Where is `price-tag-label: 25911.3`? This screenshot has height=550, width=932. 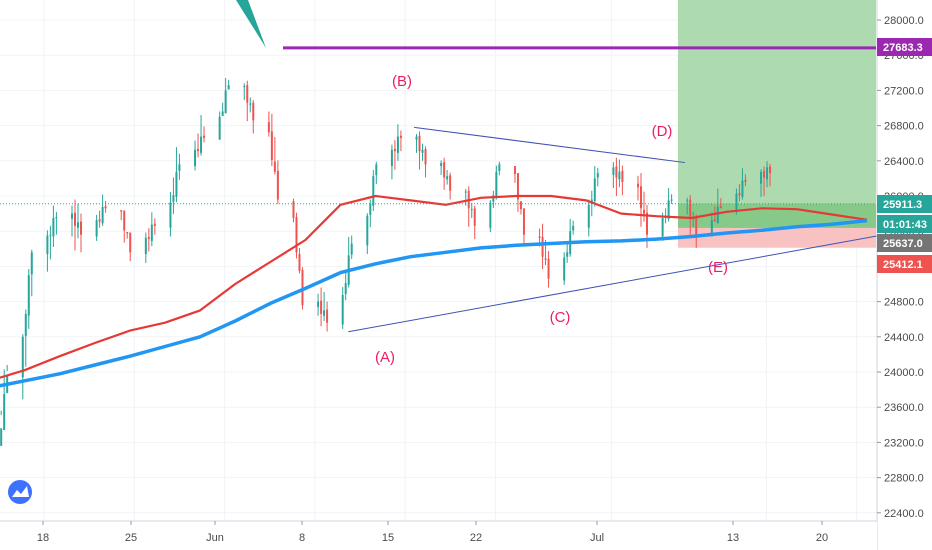 price-tag-label: 25911.3 is located at coordinates (902, 205).